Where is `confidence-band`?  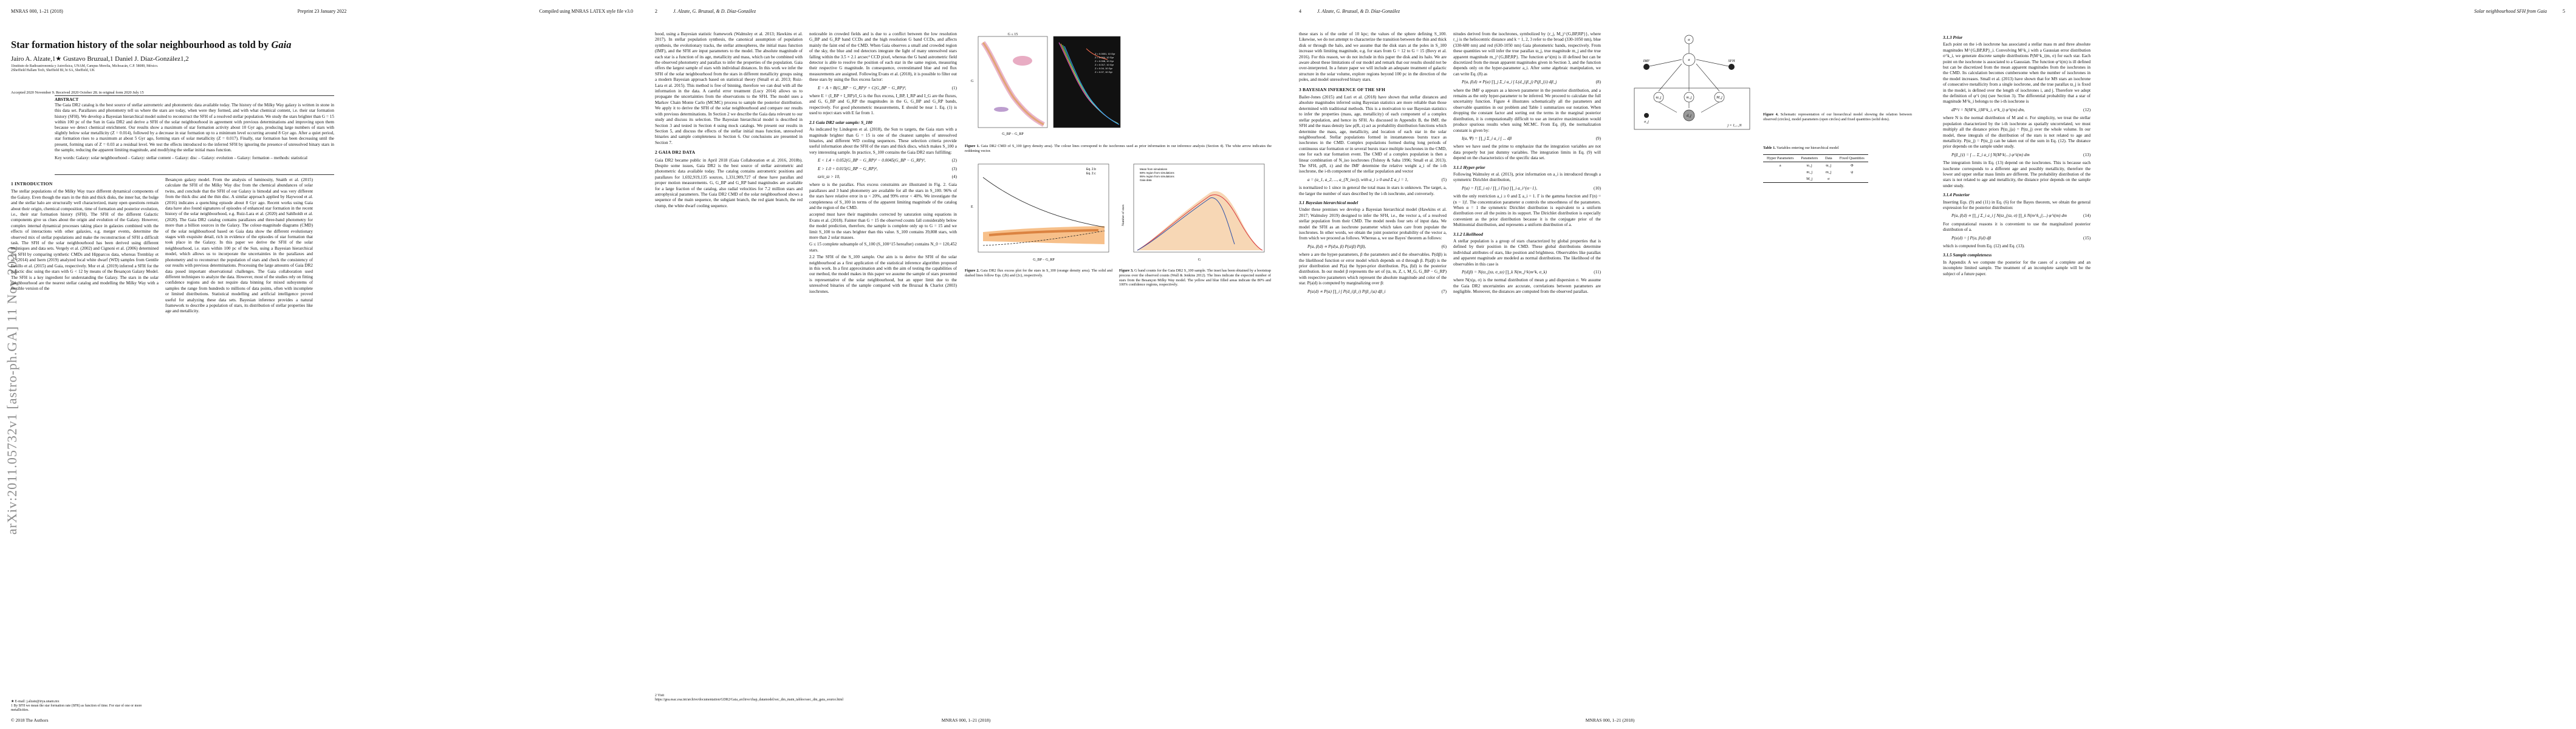 confidence-band is located at coordinates (1199, 221).